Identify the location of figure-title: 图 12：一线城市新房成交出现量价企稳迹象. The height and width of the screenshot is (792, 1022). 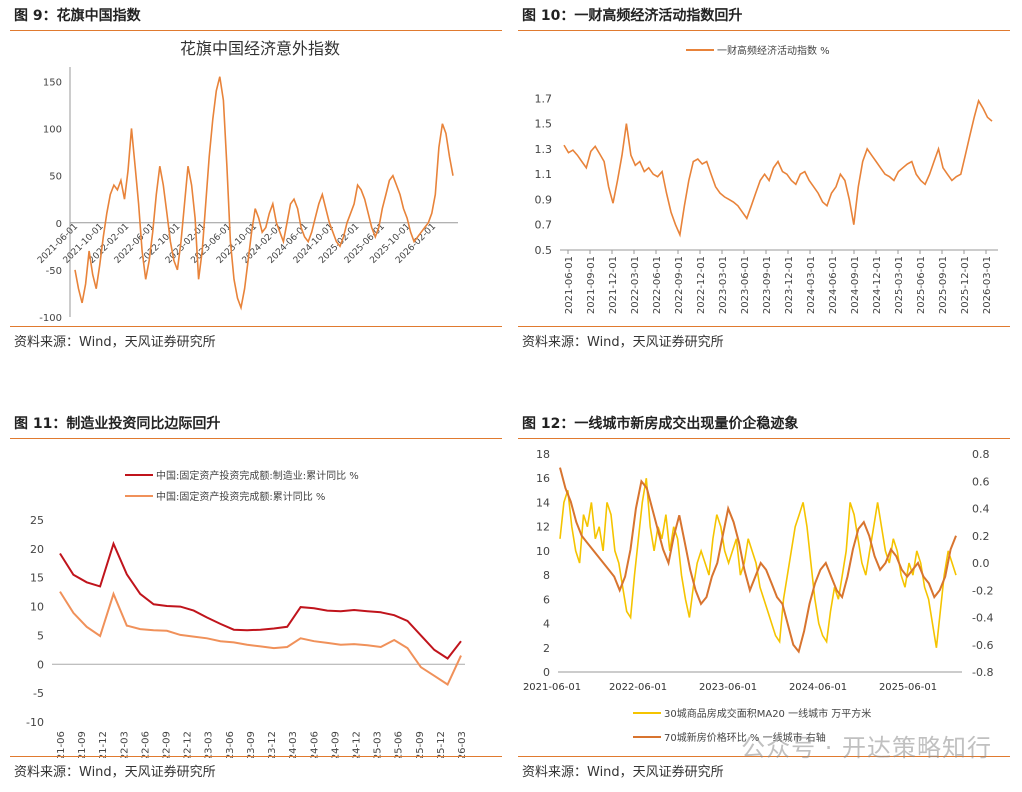
(764, 425).